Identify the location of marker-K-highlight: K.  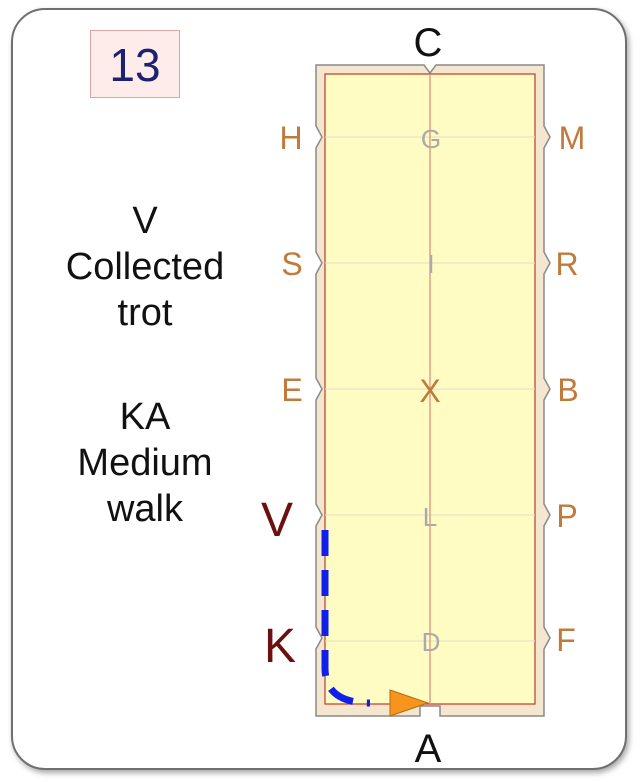
(280, 646).